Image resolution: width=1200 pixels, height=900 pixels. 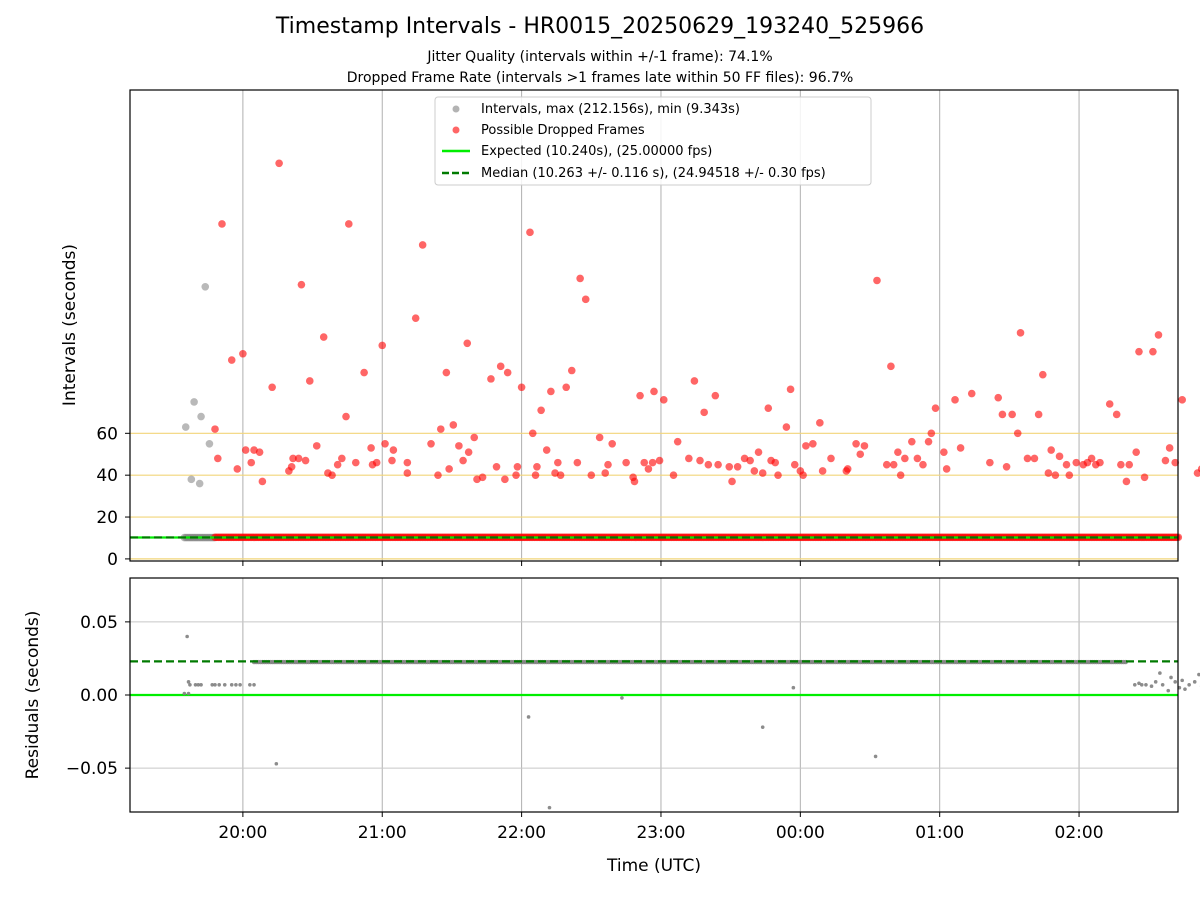 What do you see at coordinates (1079, 833) in the screenshot?
I see `x-tick-label-6: 02:00` at bounding box center [1079, 833].